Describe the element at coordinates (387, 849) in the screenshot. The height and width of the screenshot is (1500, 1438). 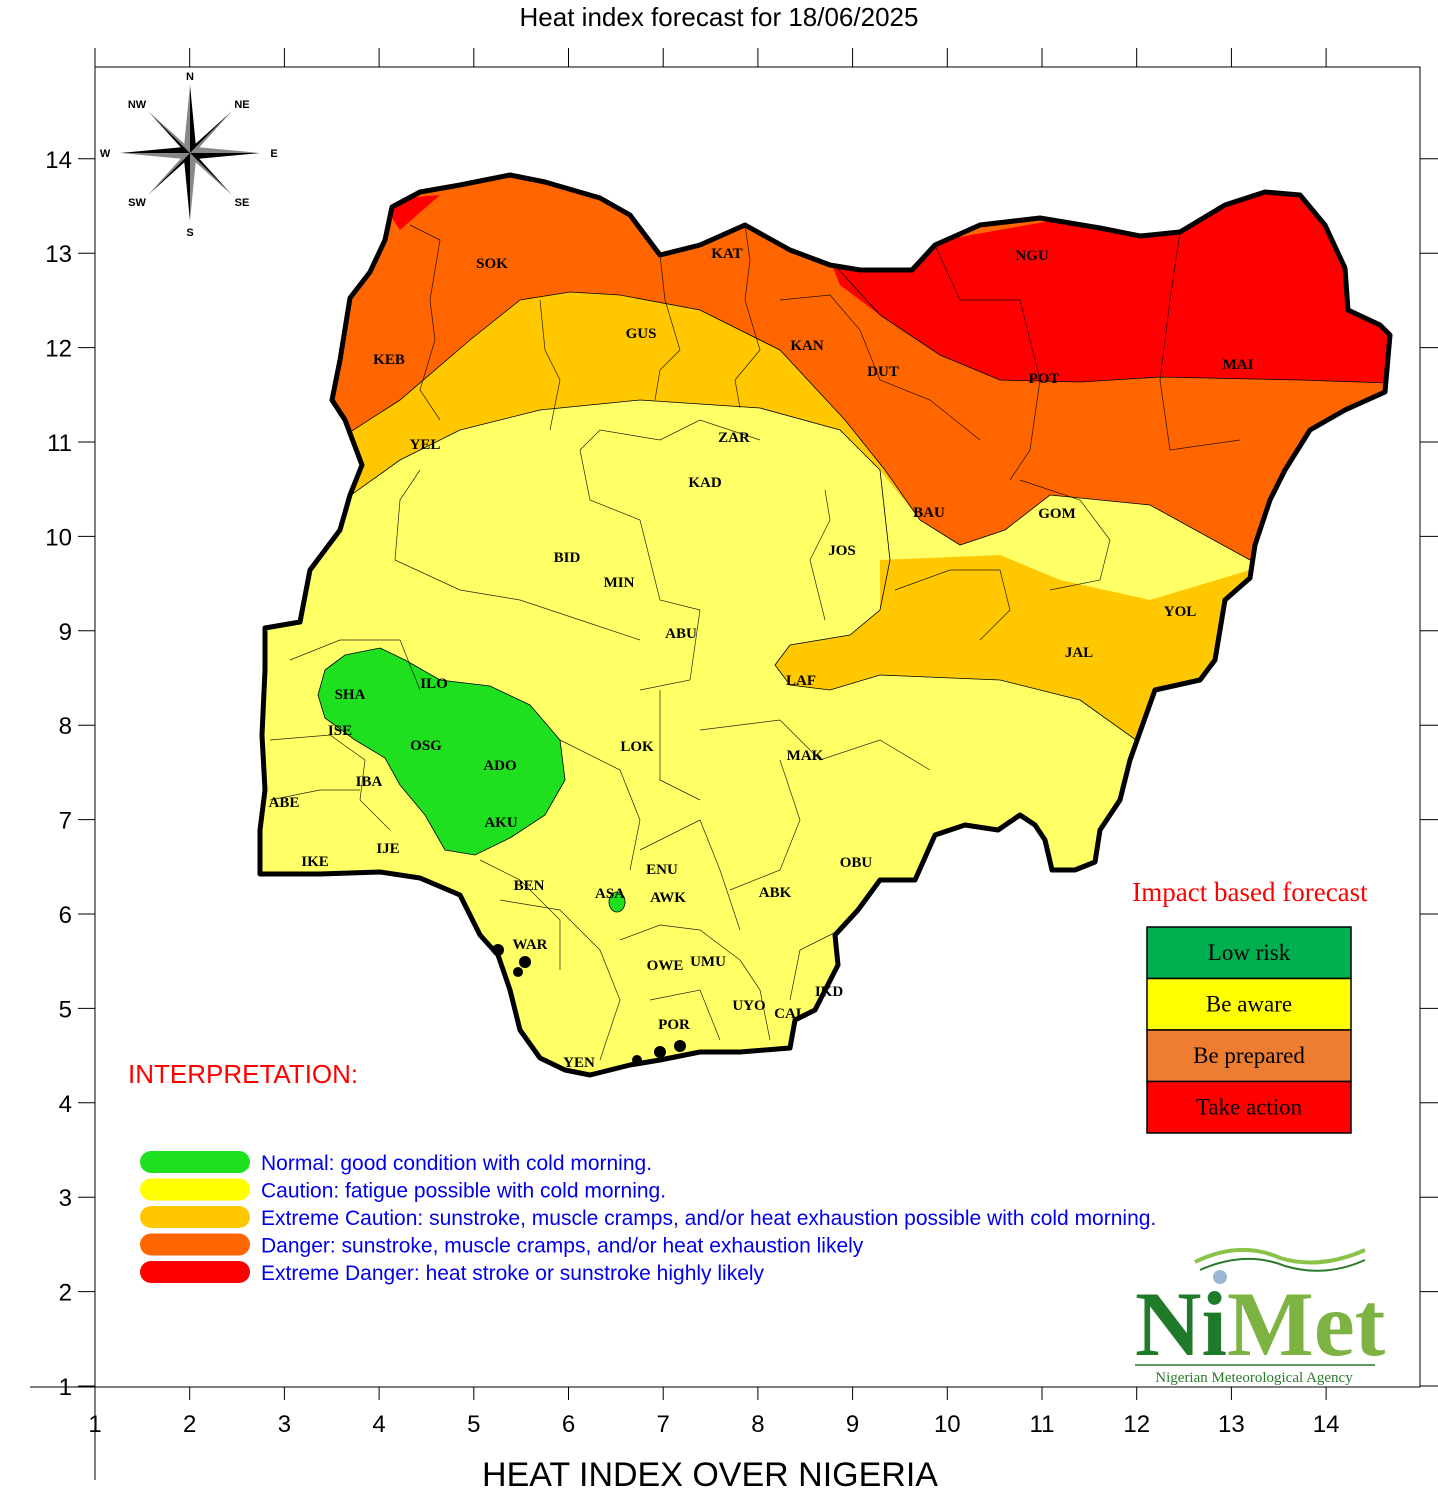
I see `state-label-ije: IJE` at that location.